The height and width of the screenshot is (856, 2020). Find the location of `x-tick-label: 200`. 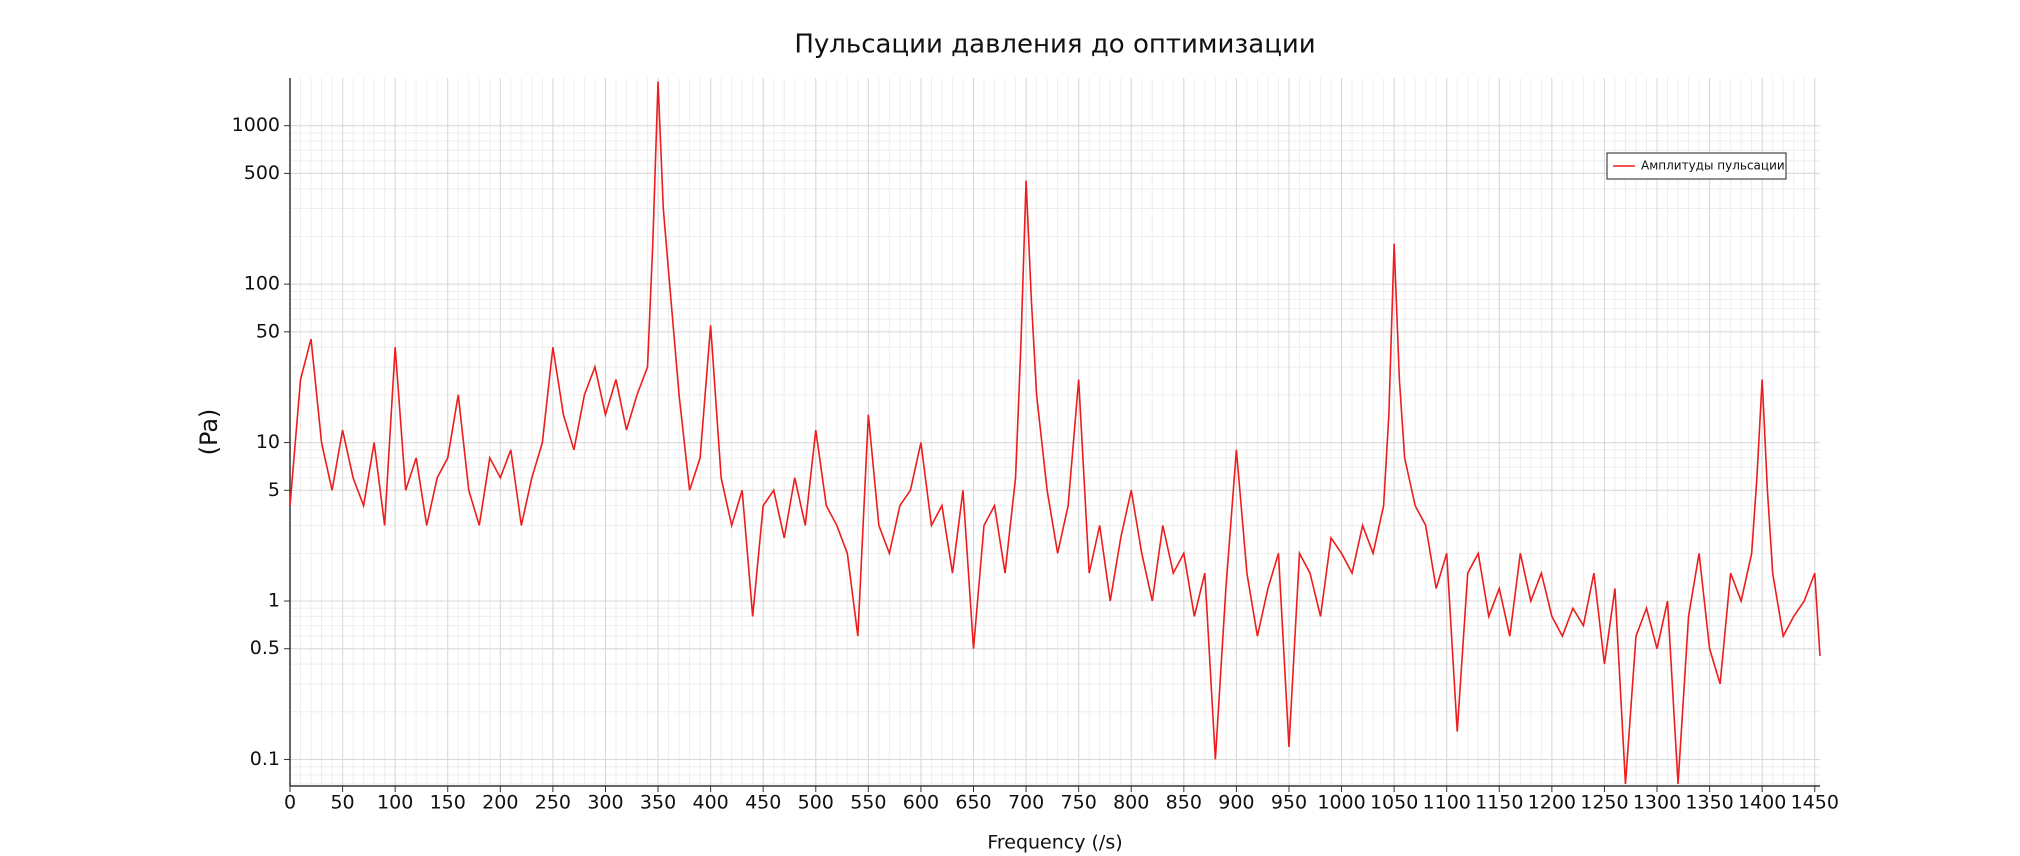

x-tick-label: 200 is located at coordinates (500, 803).